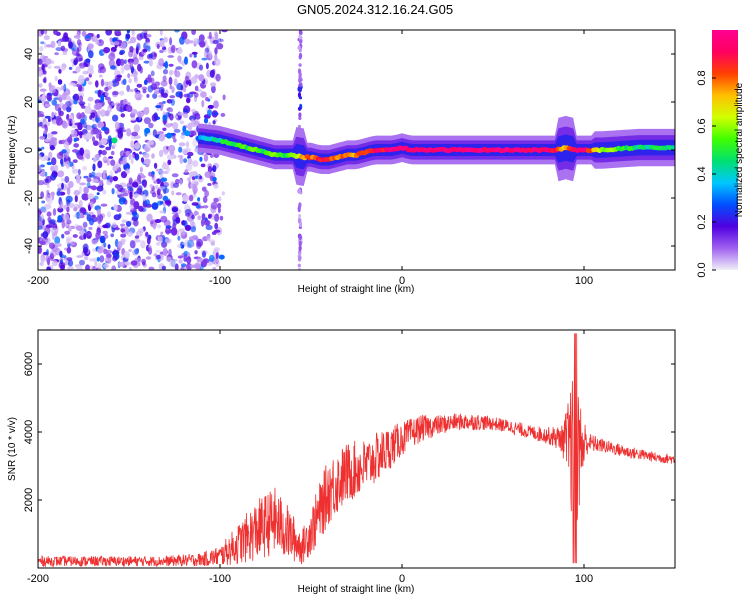 The height and width of the screenshot is (600, 750). I want to click on spectrogram-peak, so click(187, 133).